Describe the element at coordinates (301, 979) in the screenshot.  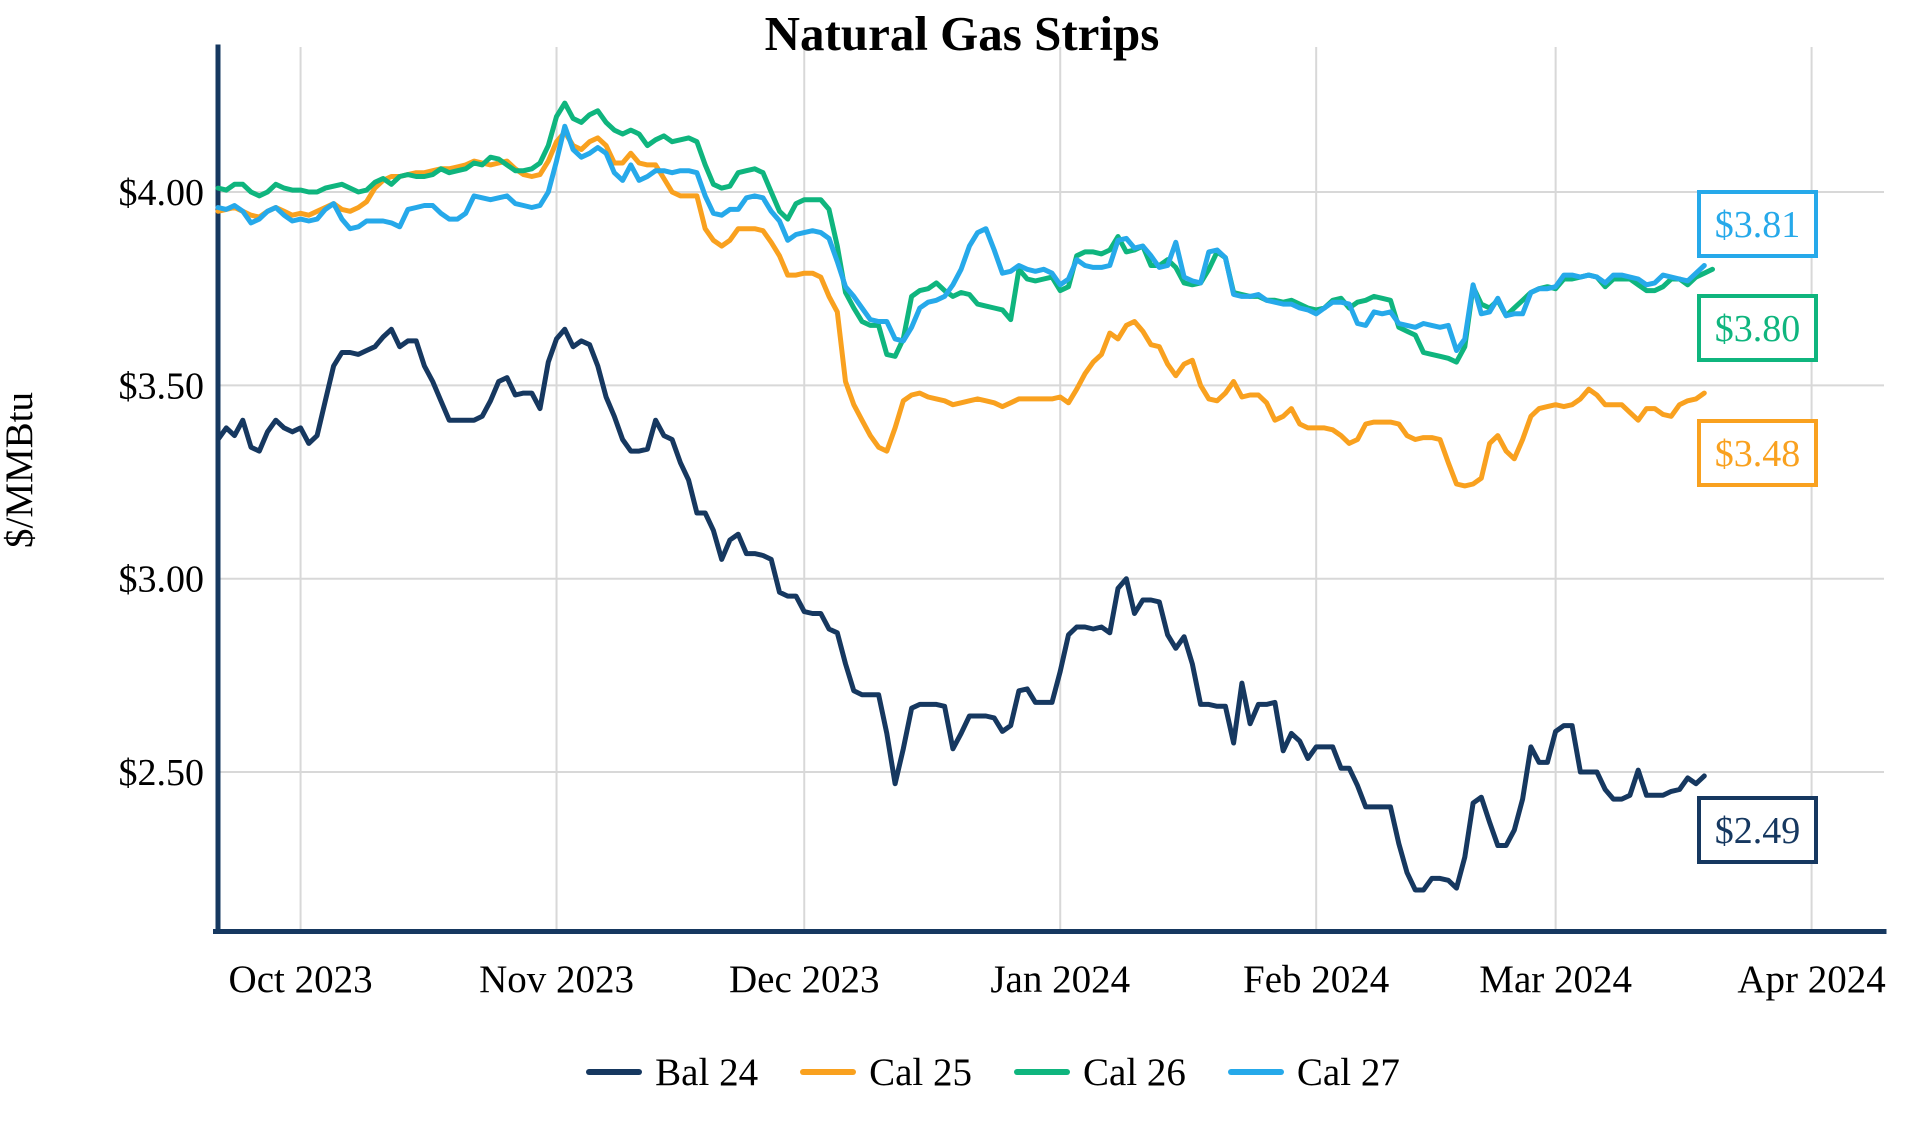
I see `x-tick-label-0: Oct 2023` at that location.